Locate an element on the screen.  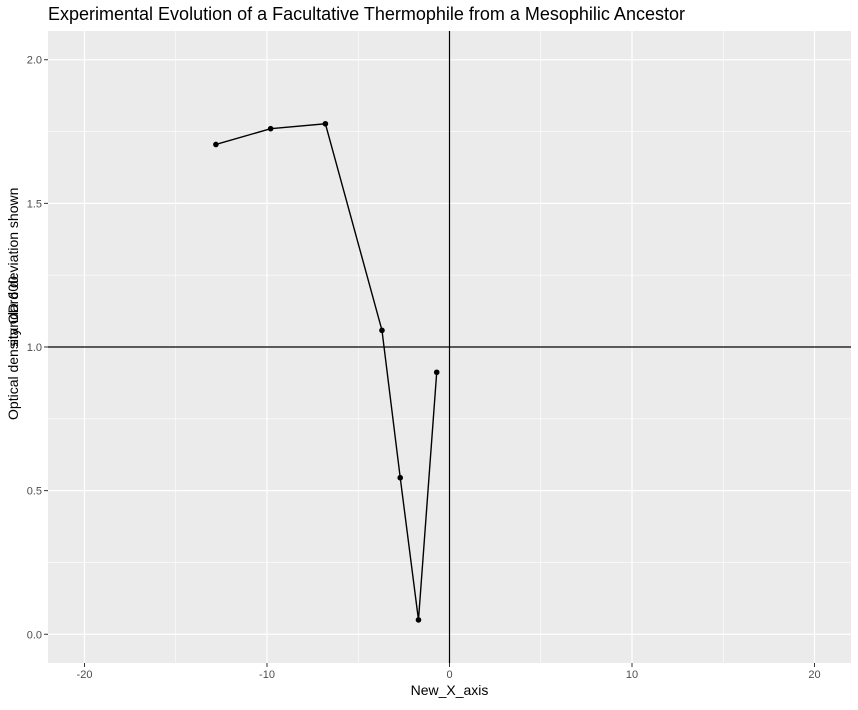
y-axis-title-line1: Optical density OD 600 is located at coordinates (13, 348).